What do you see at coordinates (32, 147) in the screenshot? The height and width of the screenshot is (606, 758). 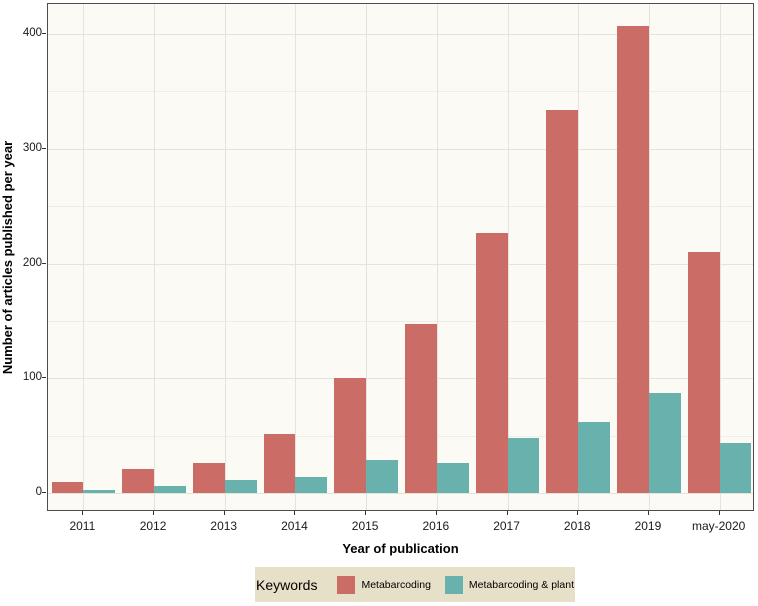 I see `y-tick-label: 300` at bounding box center [32, 147].